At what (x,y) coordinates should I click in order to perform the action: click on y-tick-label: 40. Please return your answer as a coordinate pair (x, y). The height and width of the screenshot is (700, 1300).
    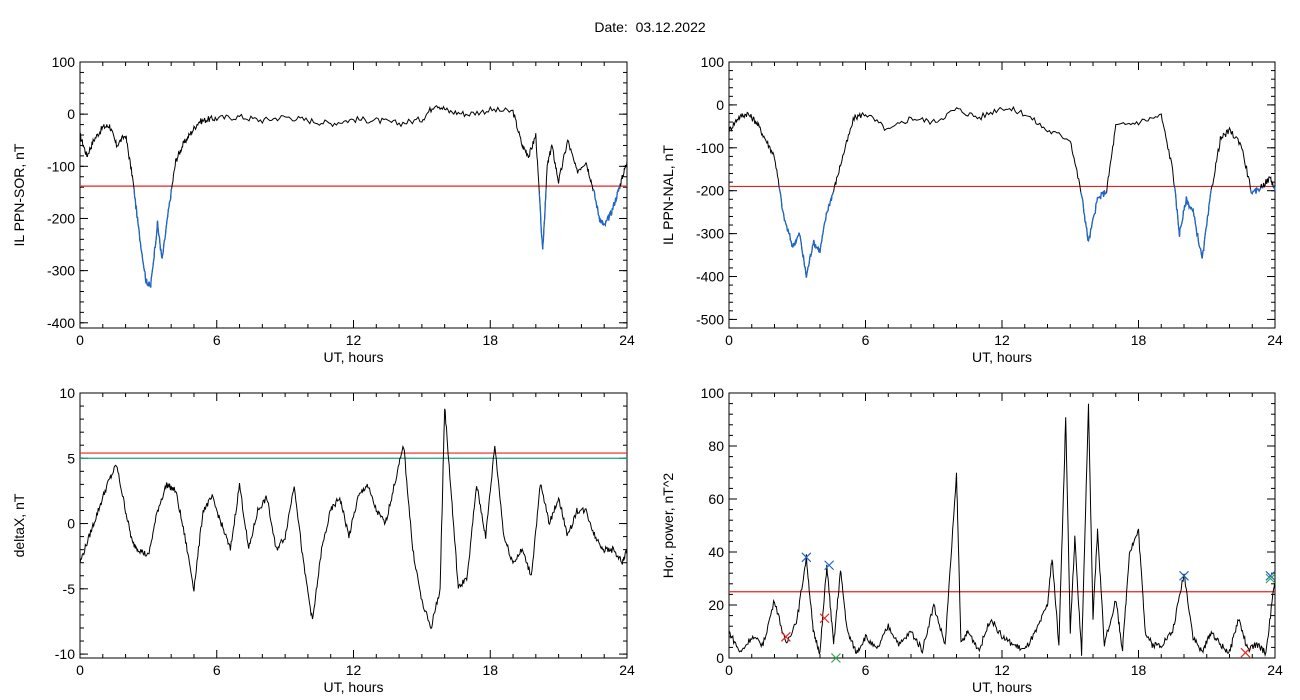
    Looking at the image, I should click on (716, 552).